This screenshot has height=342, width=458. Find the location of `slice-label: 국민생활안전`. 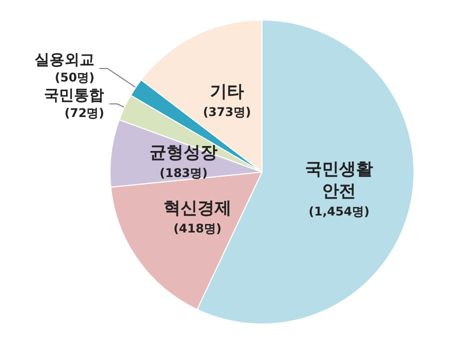

slice-label: 국민생활안전 is located at coordinates (339, 180).